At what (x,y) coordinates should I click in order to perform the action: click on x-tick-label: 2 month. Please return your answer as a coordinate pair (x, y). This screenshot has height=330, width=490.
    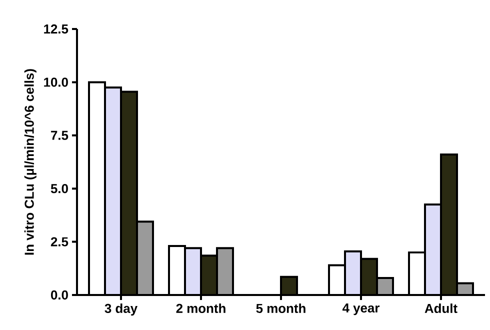
    Looking at the image, I should click on (201, 309).